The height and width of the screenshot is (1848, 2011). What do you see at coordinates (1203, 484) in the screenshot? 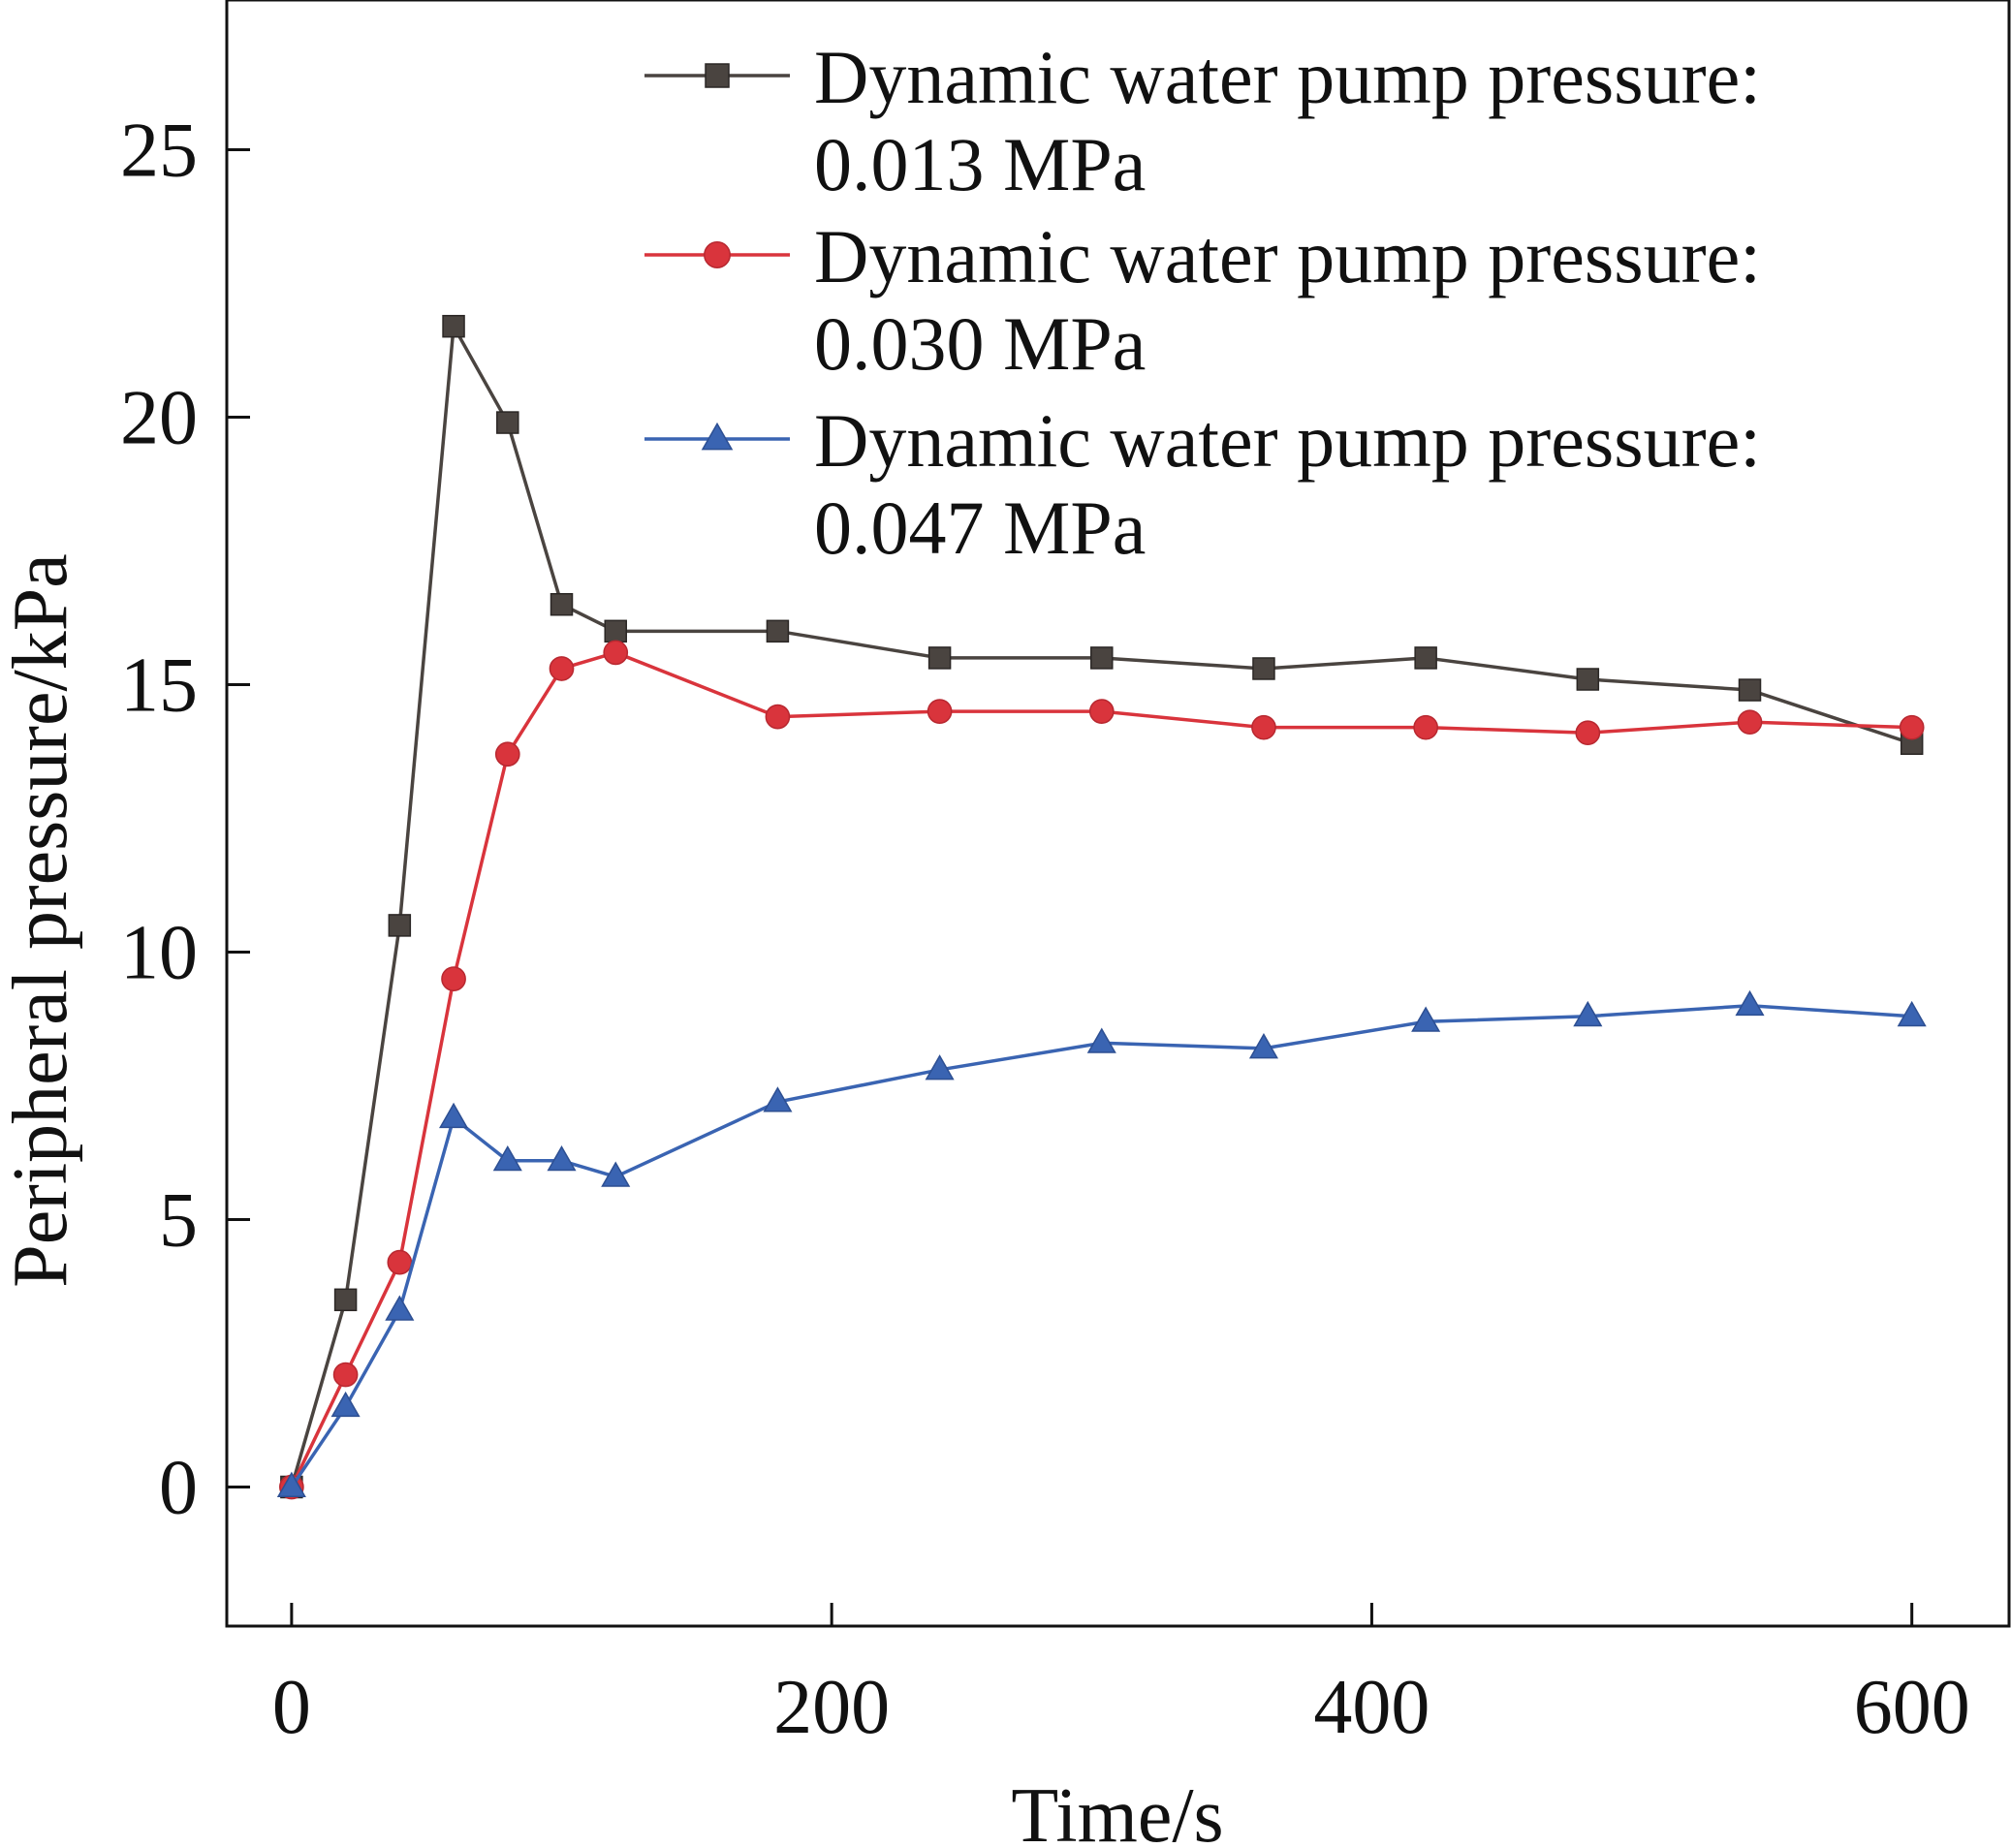
I see `legend-entry: Dynamic water pump pressure:0.047 MPa` at bounding box center [1203, 484].